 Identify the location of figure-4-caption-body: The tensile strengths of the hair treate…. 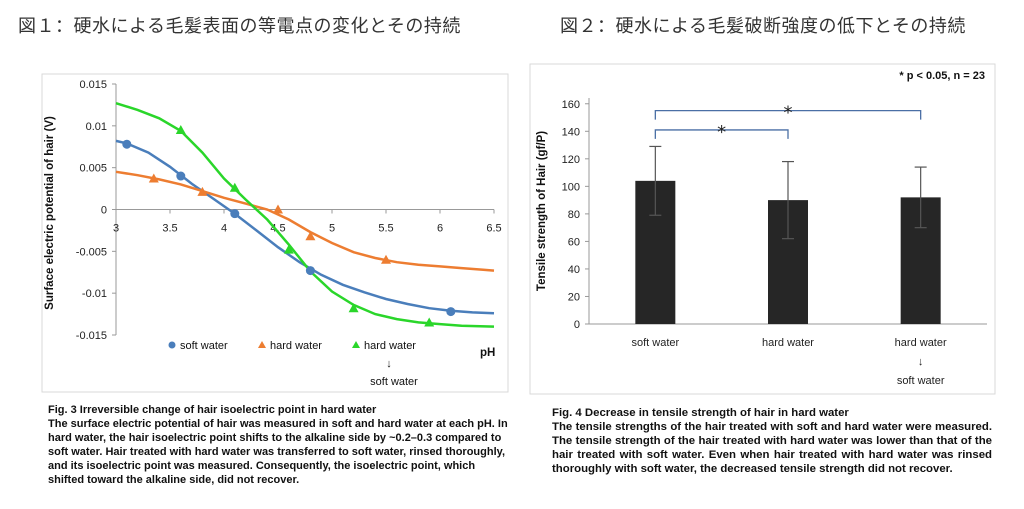
(772, 448).